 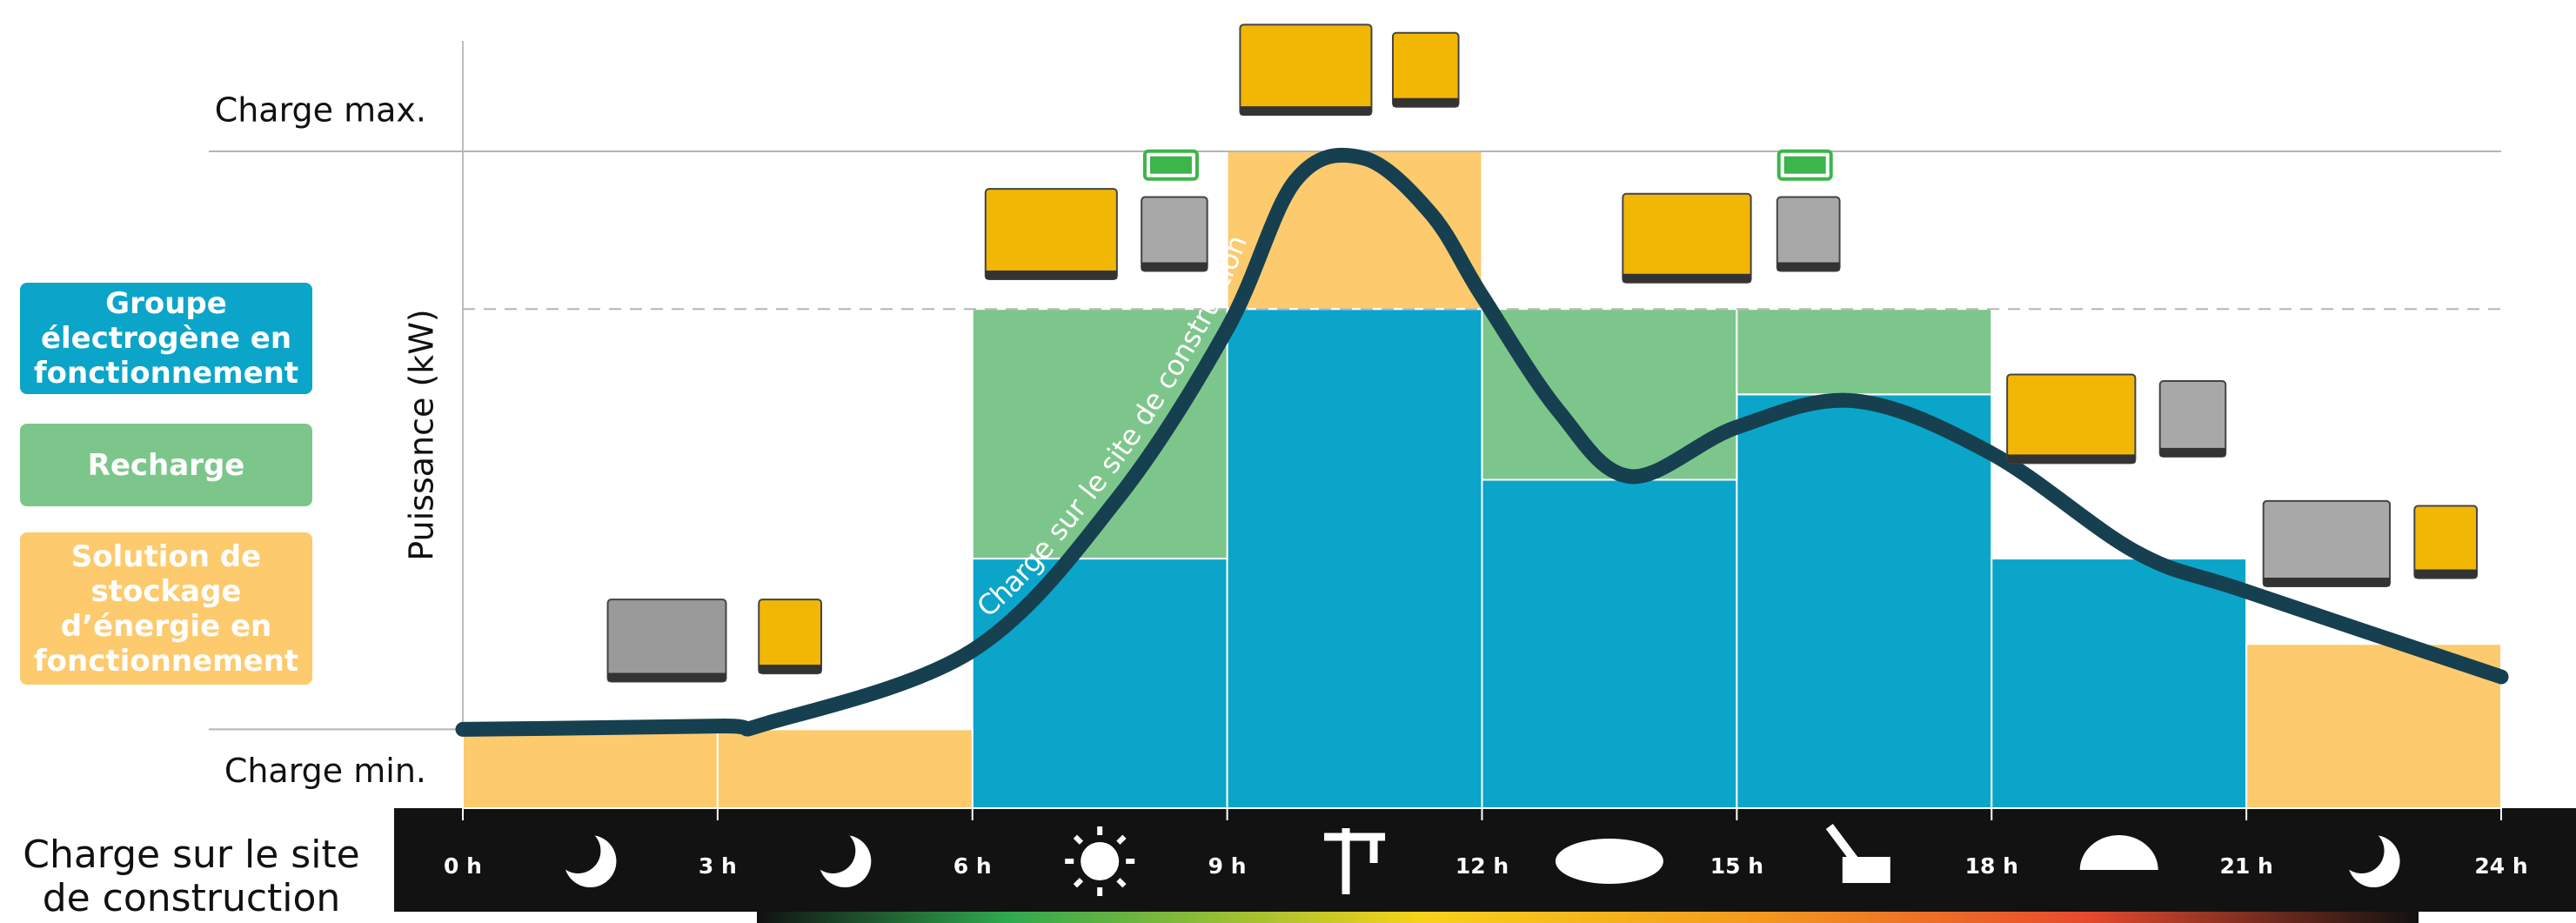 What do you see at coordinates (463, 866) in the screenshot?
I see `x-tick-label: 0 h` at bounding box center [463, 866].